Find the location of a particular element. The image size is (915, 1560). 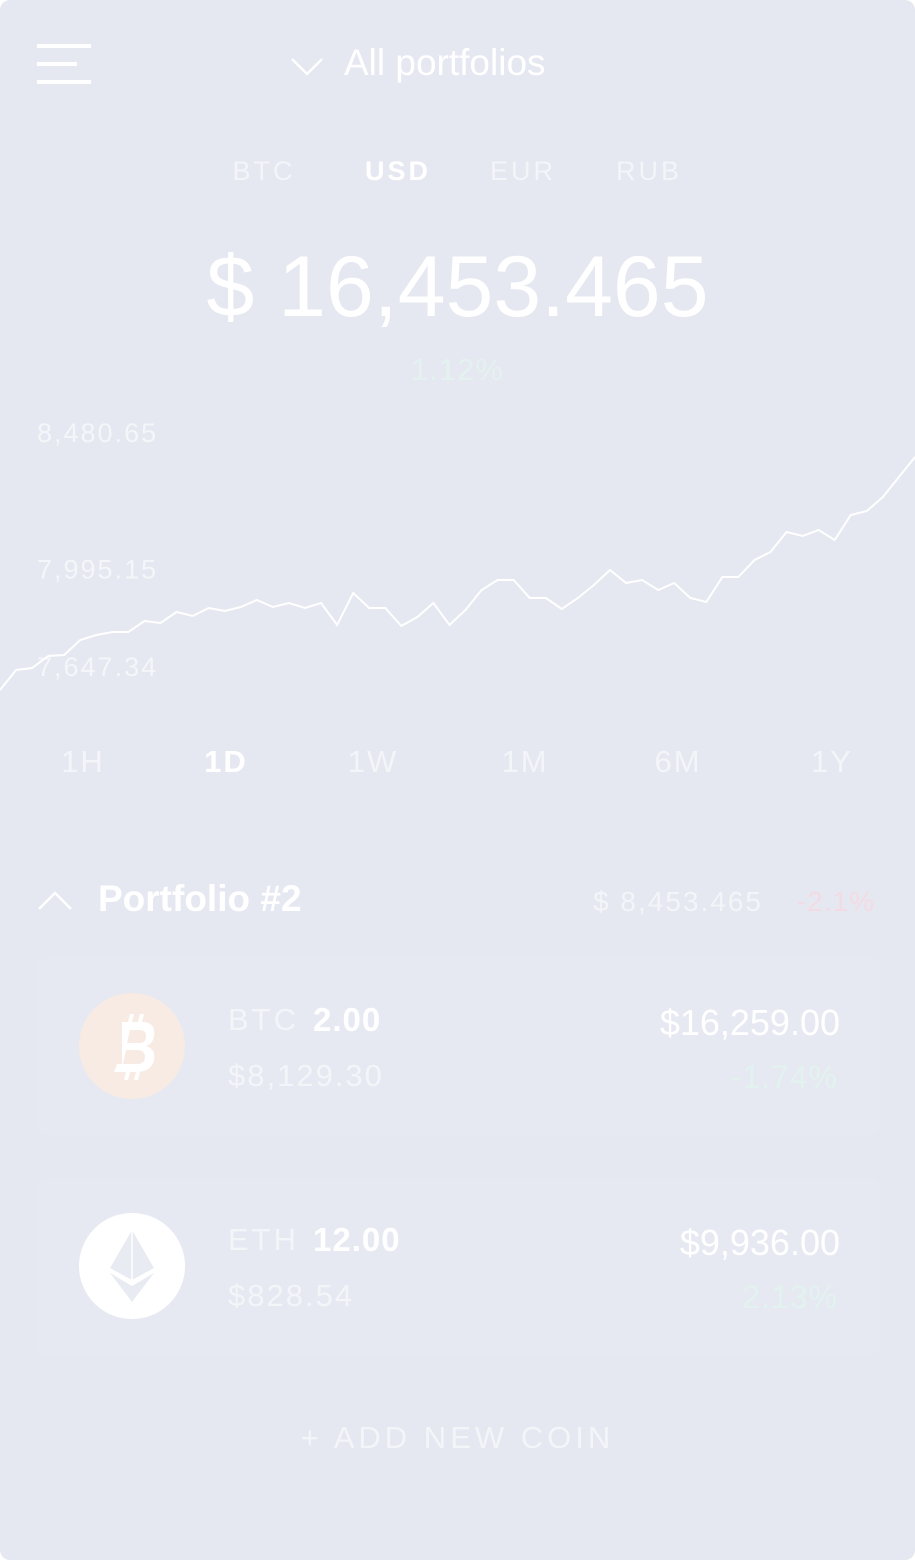

currency-tab: USD is located at coordinates (397, 171).